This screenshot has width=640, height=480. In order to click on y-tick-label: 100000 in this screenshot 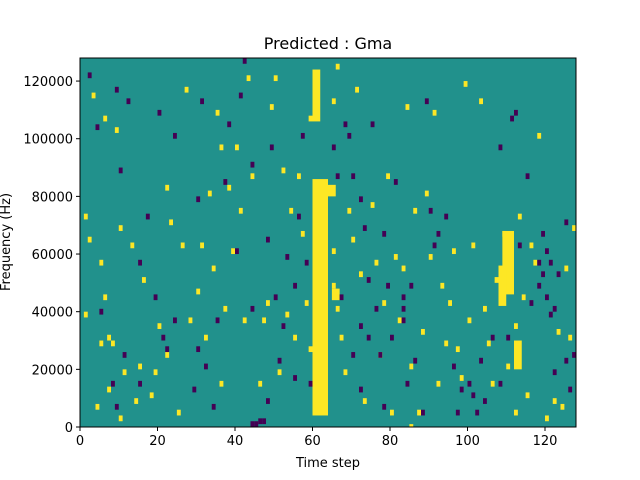, I will do `click(48, 140)`.